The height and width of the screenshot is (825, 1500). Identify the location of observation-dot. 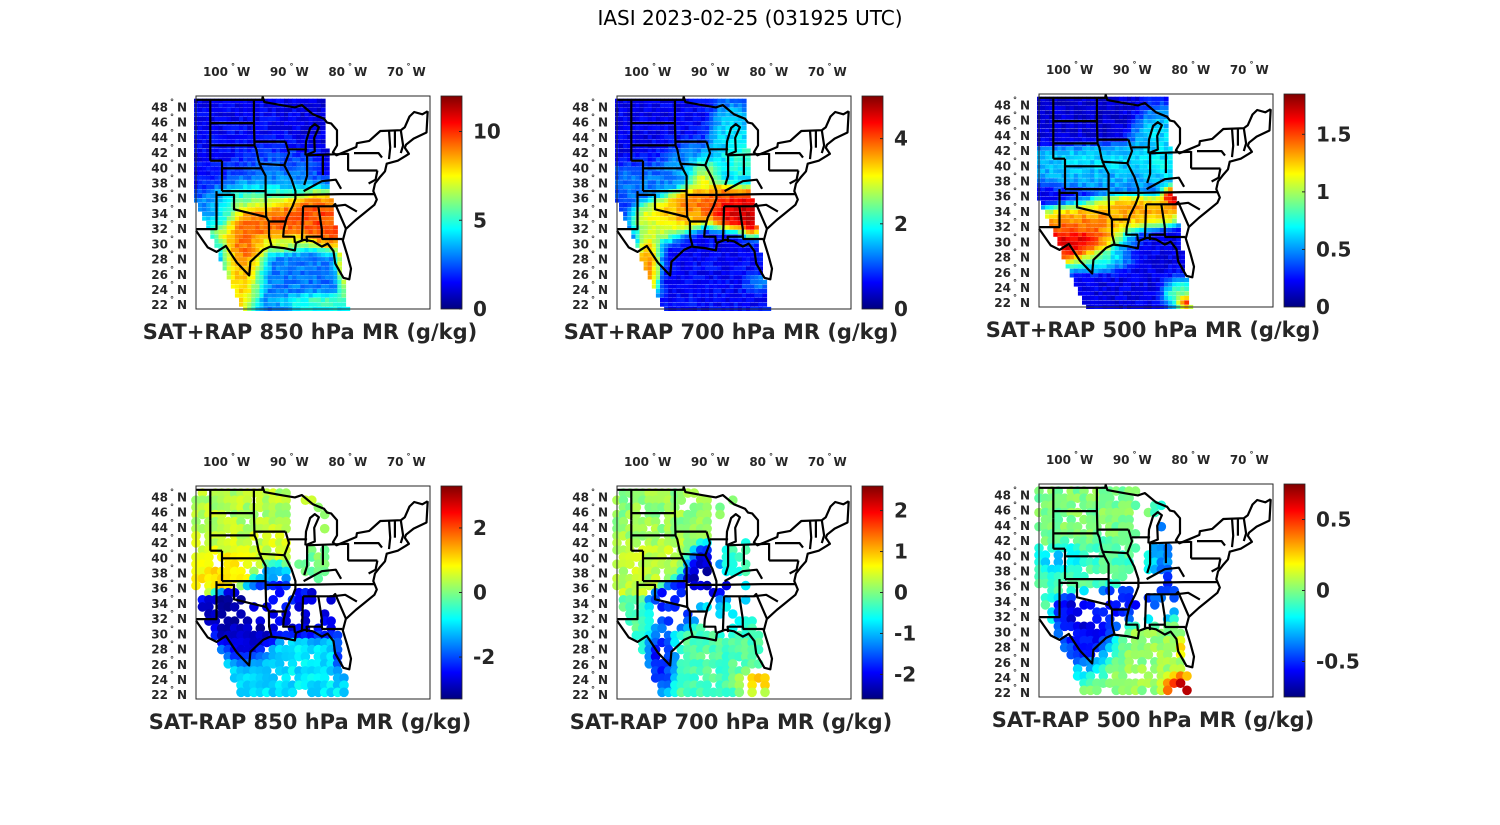
(324, 528).